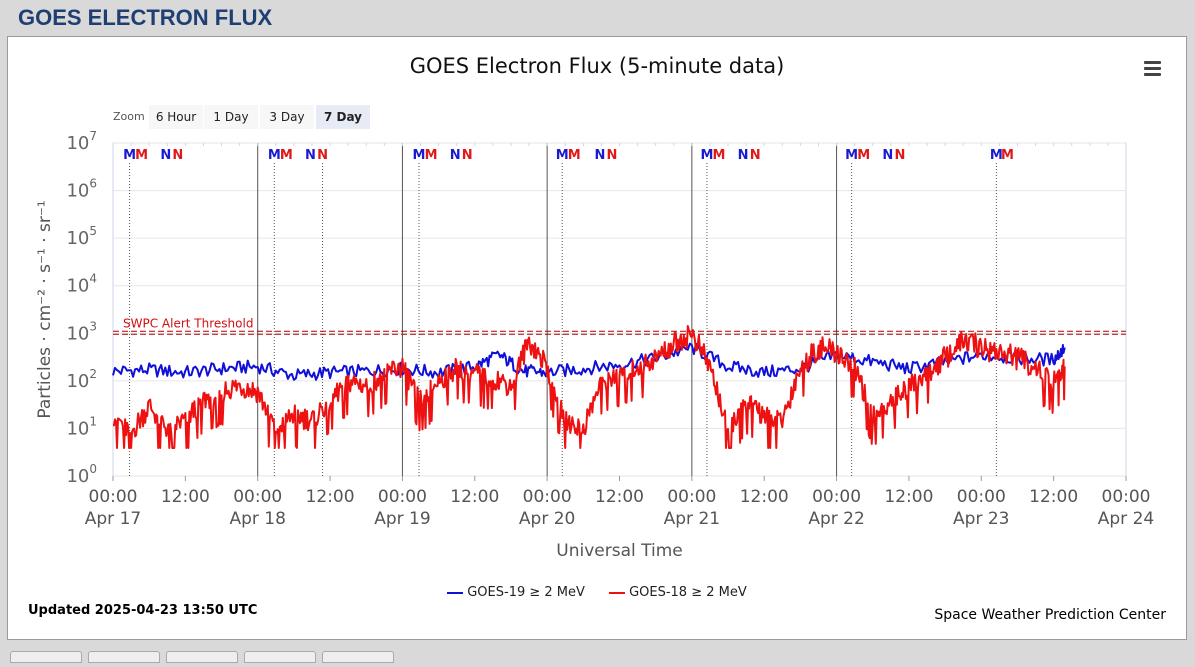 This screenshot has height=667, width=1195. I want to click on zoom-button-6-hour: 6 Hour, so click(176, 117).